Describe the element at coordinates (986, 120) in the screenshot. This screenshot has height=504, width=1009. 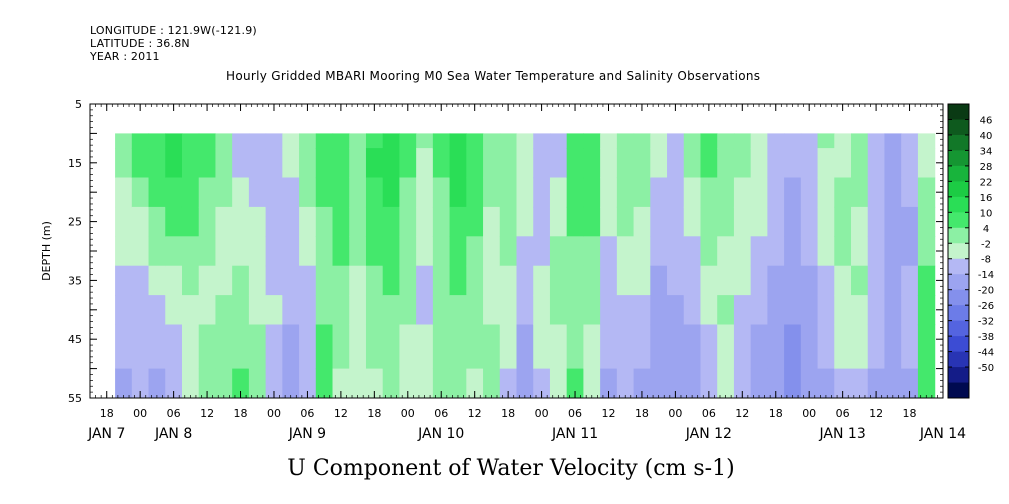
I see `colorbar-label: 46` at that location.